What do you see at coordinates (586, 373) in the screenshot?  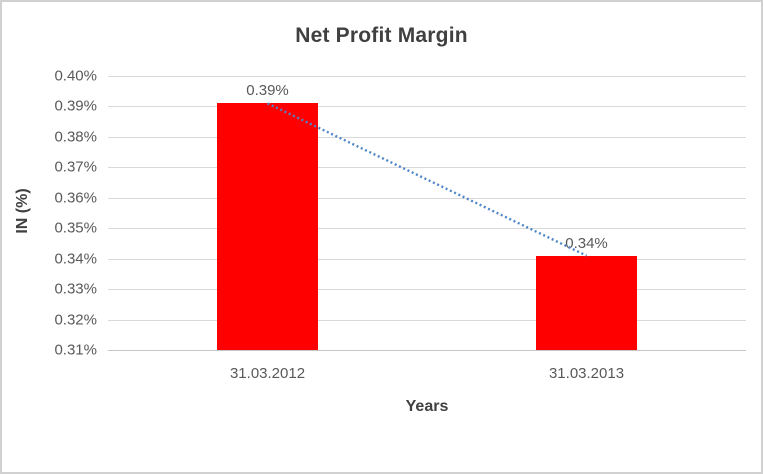 I see `x-tick-label: 31.03.2013` at bounding box center [586, 373].